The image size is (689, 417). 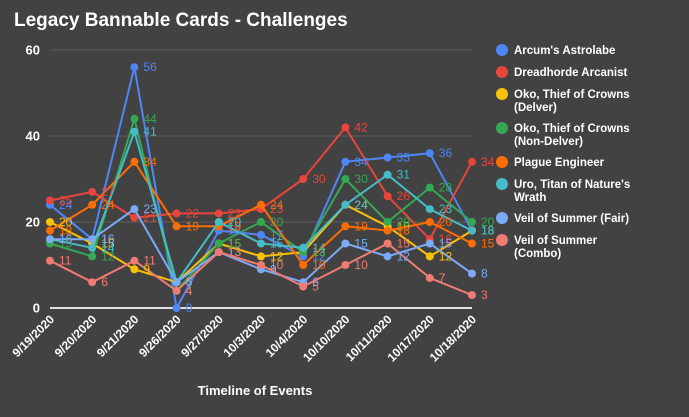 I want to click on data-label: 21, so click(x=150, y=218).